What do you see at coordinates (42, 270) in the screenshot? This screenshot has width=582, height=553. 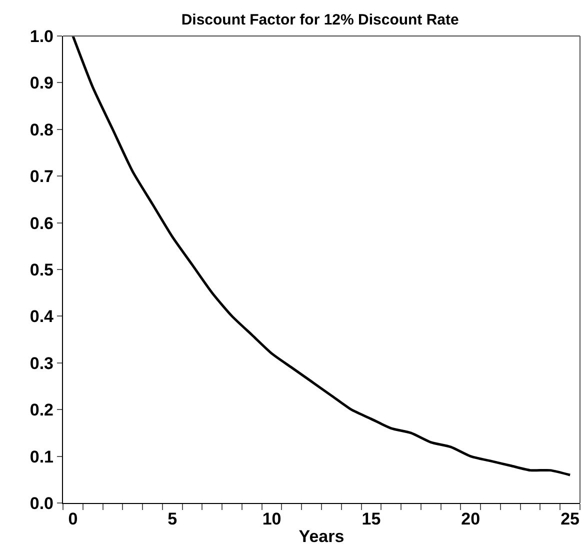 I see `y-tick-label: 0.5` at bounding box center [42, 270].